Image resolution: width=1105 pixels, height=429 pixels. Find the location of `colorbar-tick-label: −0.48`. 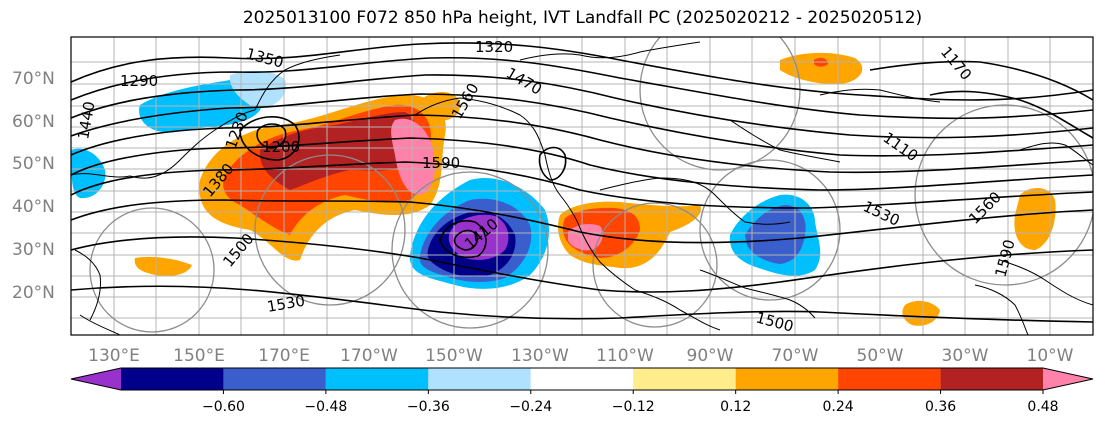

colorbar-tick-label: −0.48 is located at coordinates (325, 407).